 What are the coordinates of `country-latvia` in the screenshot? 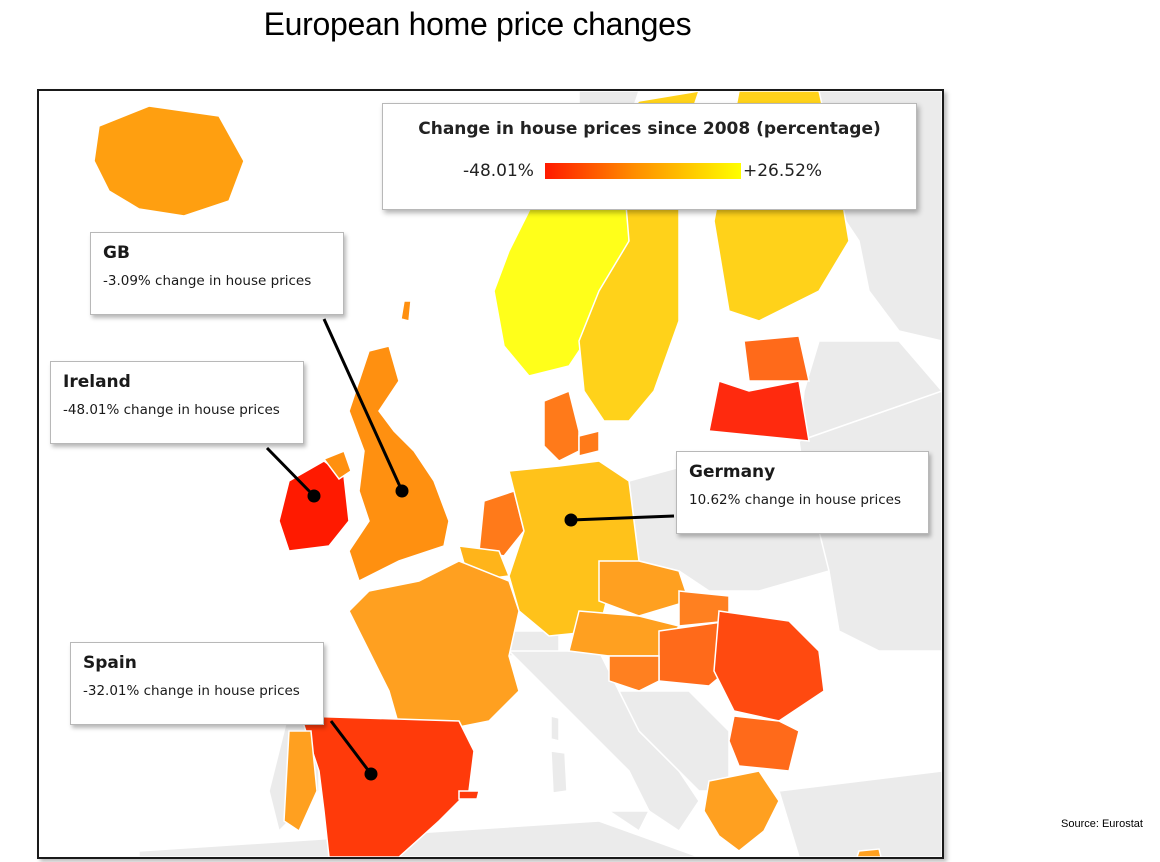 It's located at (759, 411).